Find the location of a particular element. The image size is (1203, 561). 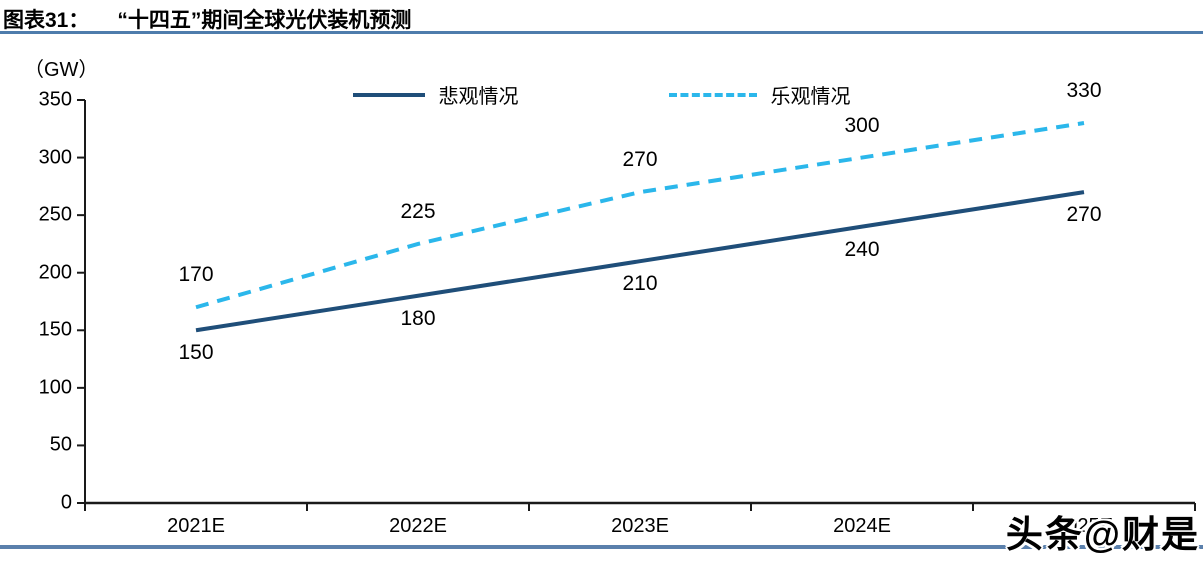

y-tick-label: 350 is located at coordinates (55, 99).